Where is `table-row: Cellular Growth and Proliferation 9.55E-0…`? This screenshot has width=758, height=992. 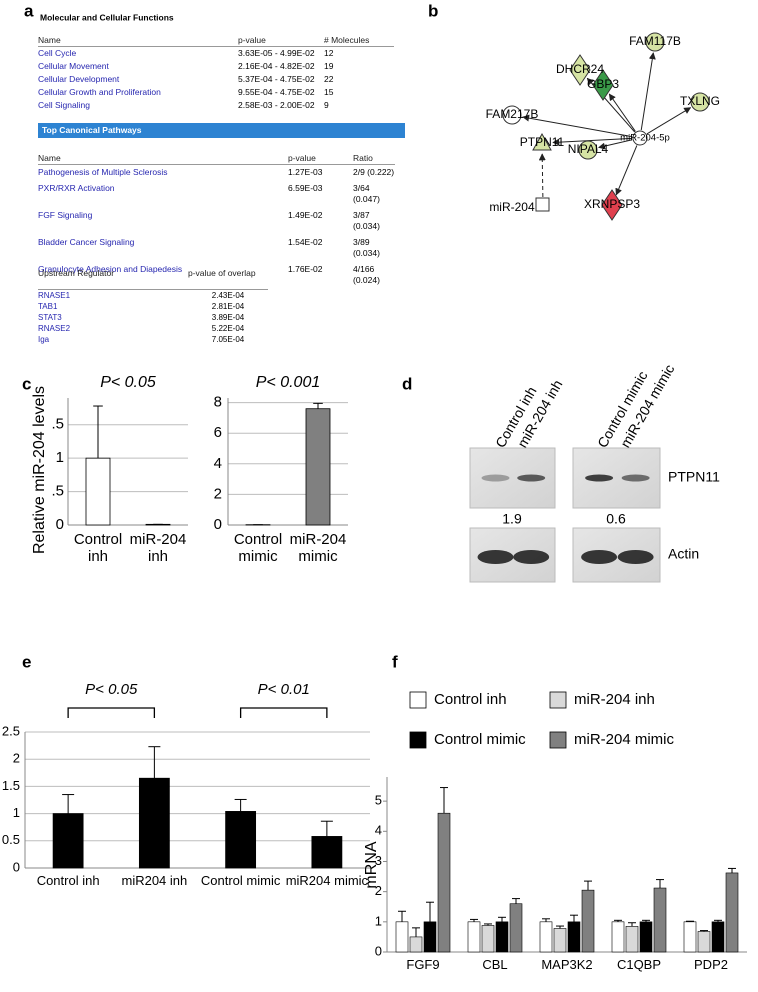
table-row: Cellular Growth and Proliferation 9.55E-0… is located at coordinates (216, 92).